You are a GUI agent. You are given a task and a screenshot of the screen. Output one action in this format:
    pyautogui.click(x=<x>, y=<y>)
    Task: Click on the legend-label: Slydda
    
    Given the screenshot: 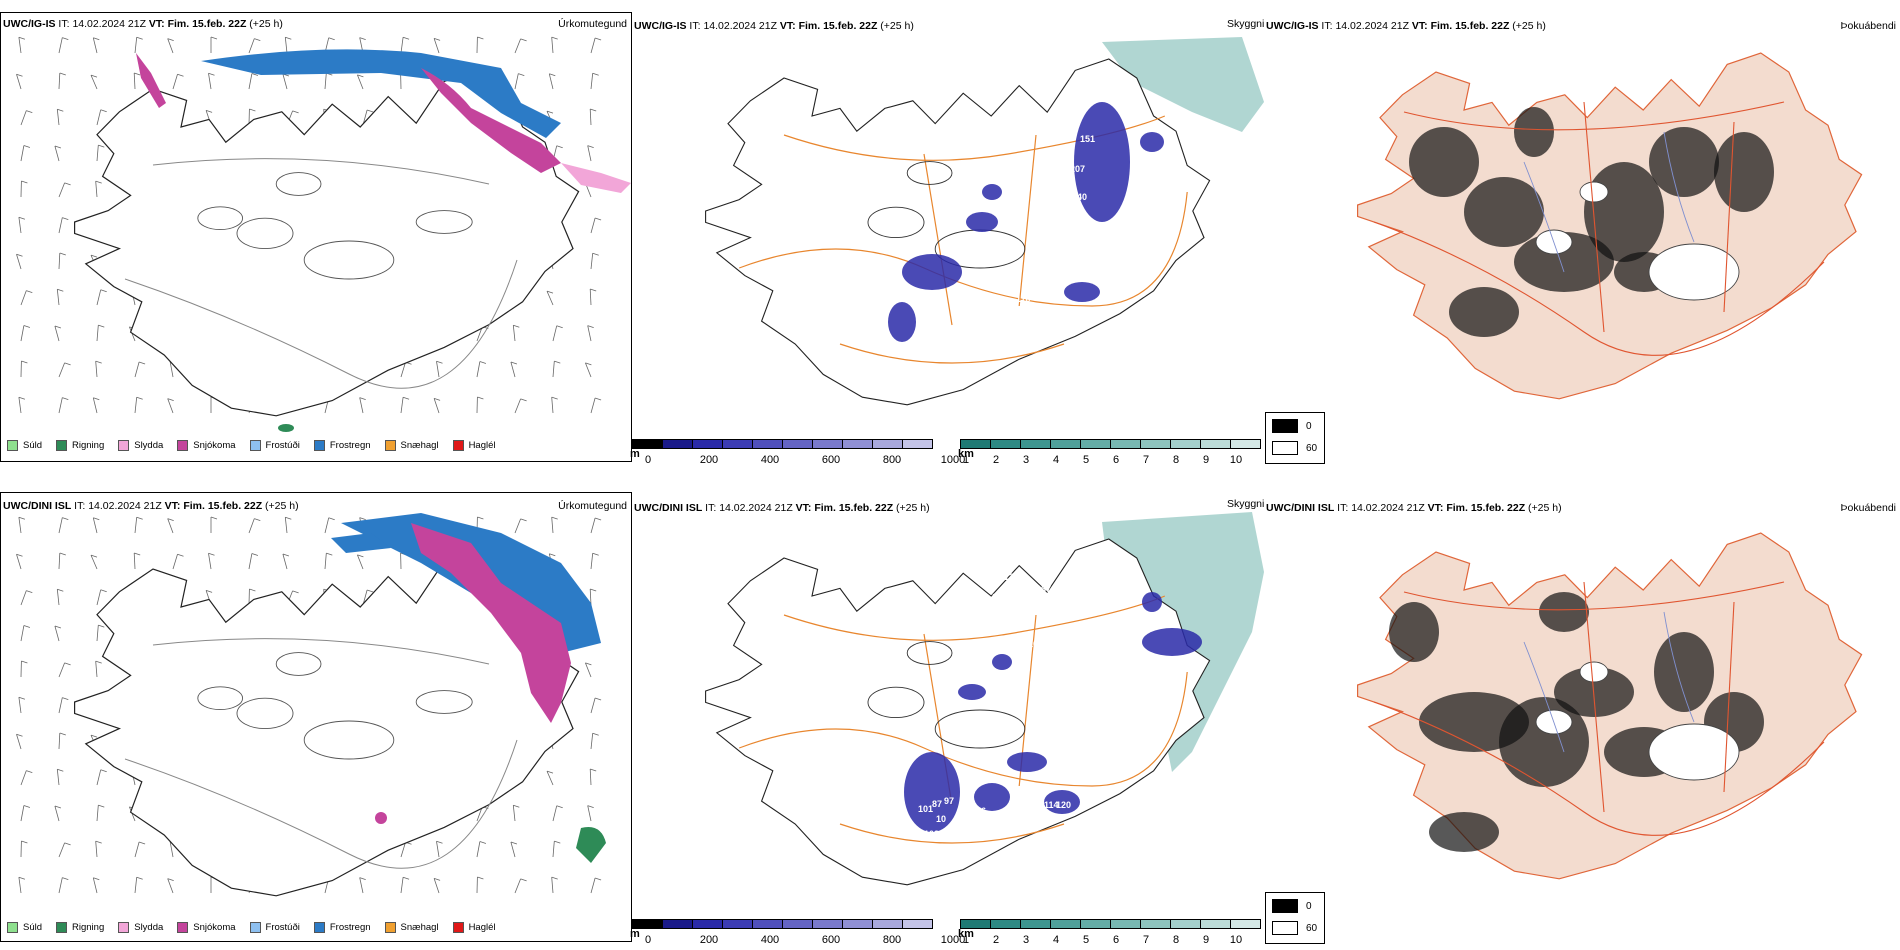 What is the action you would take?
    pyautogui.click(x=149, y=927)
    